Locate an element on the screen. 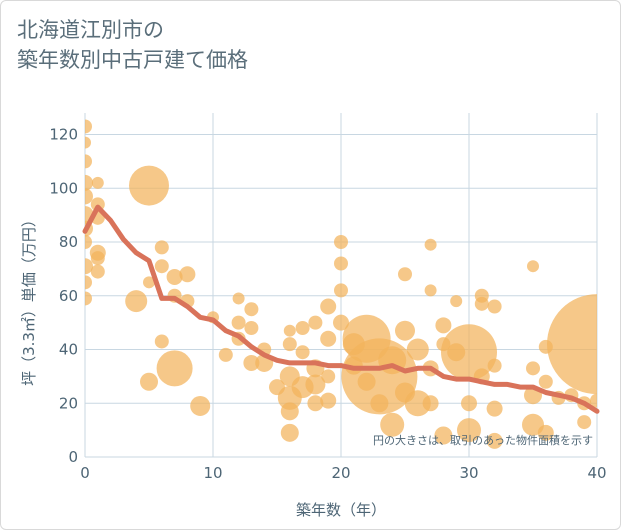 The width and height of the screenshot is (621, 530). x-tick-label: 40 is located at coordinates (596, 473).